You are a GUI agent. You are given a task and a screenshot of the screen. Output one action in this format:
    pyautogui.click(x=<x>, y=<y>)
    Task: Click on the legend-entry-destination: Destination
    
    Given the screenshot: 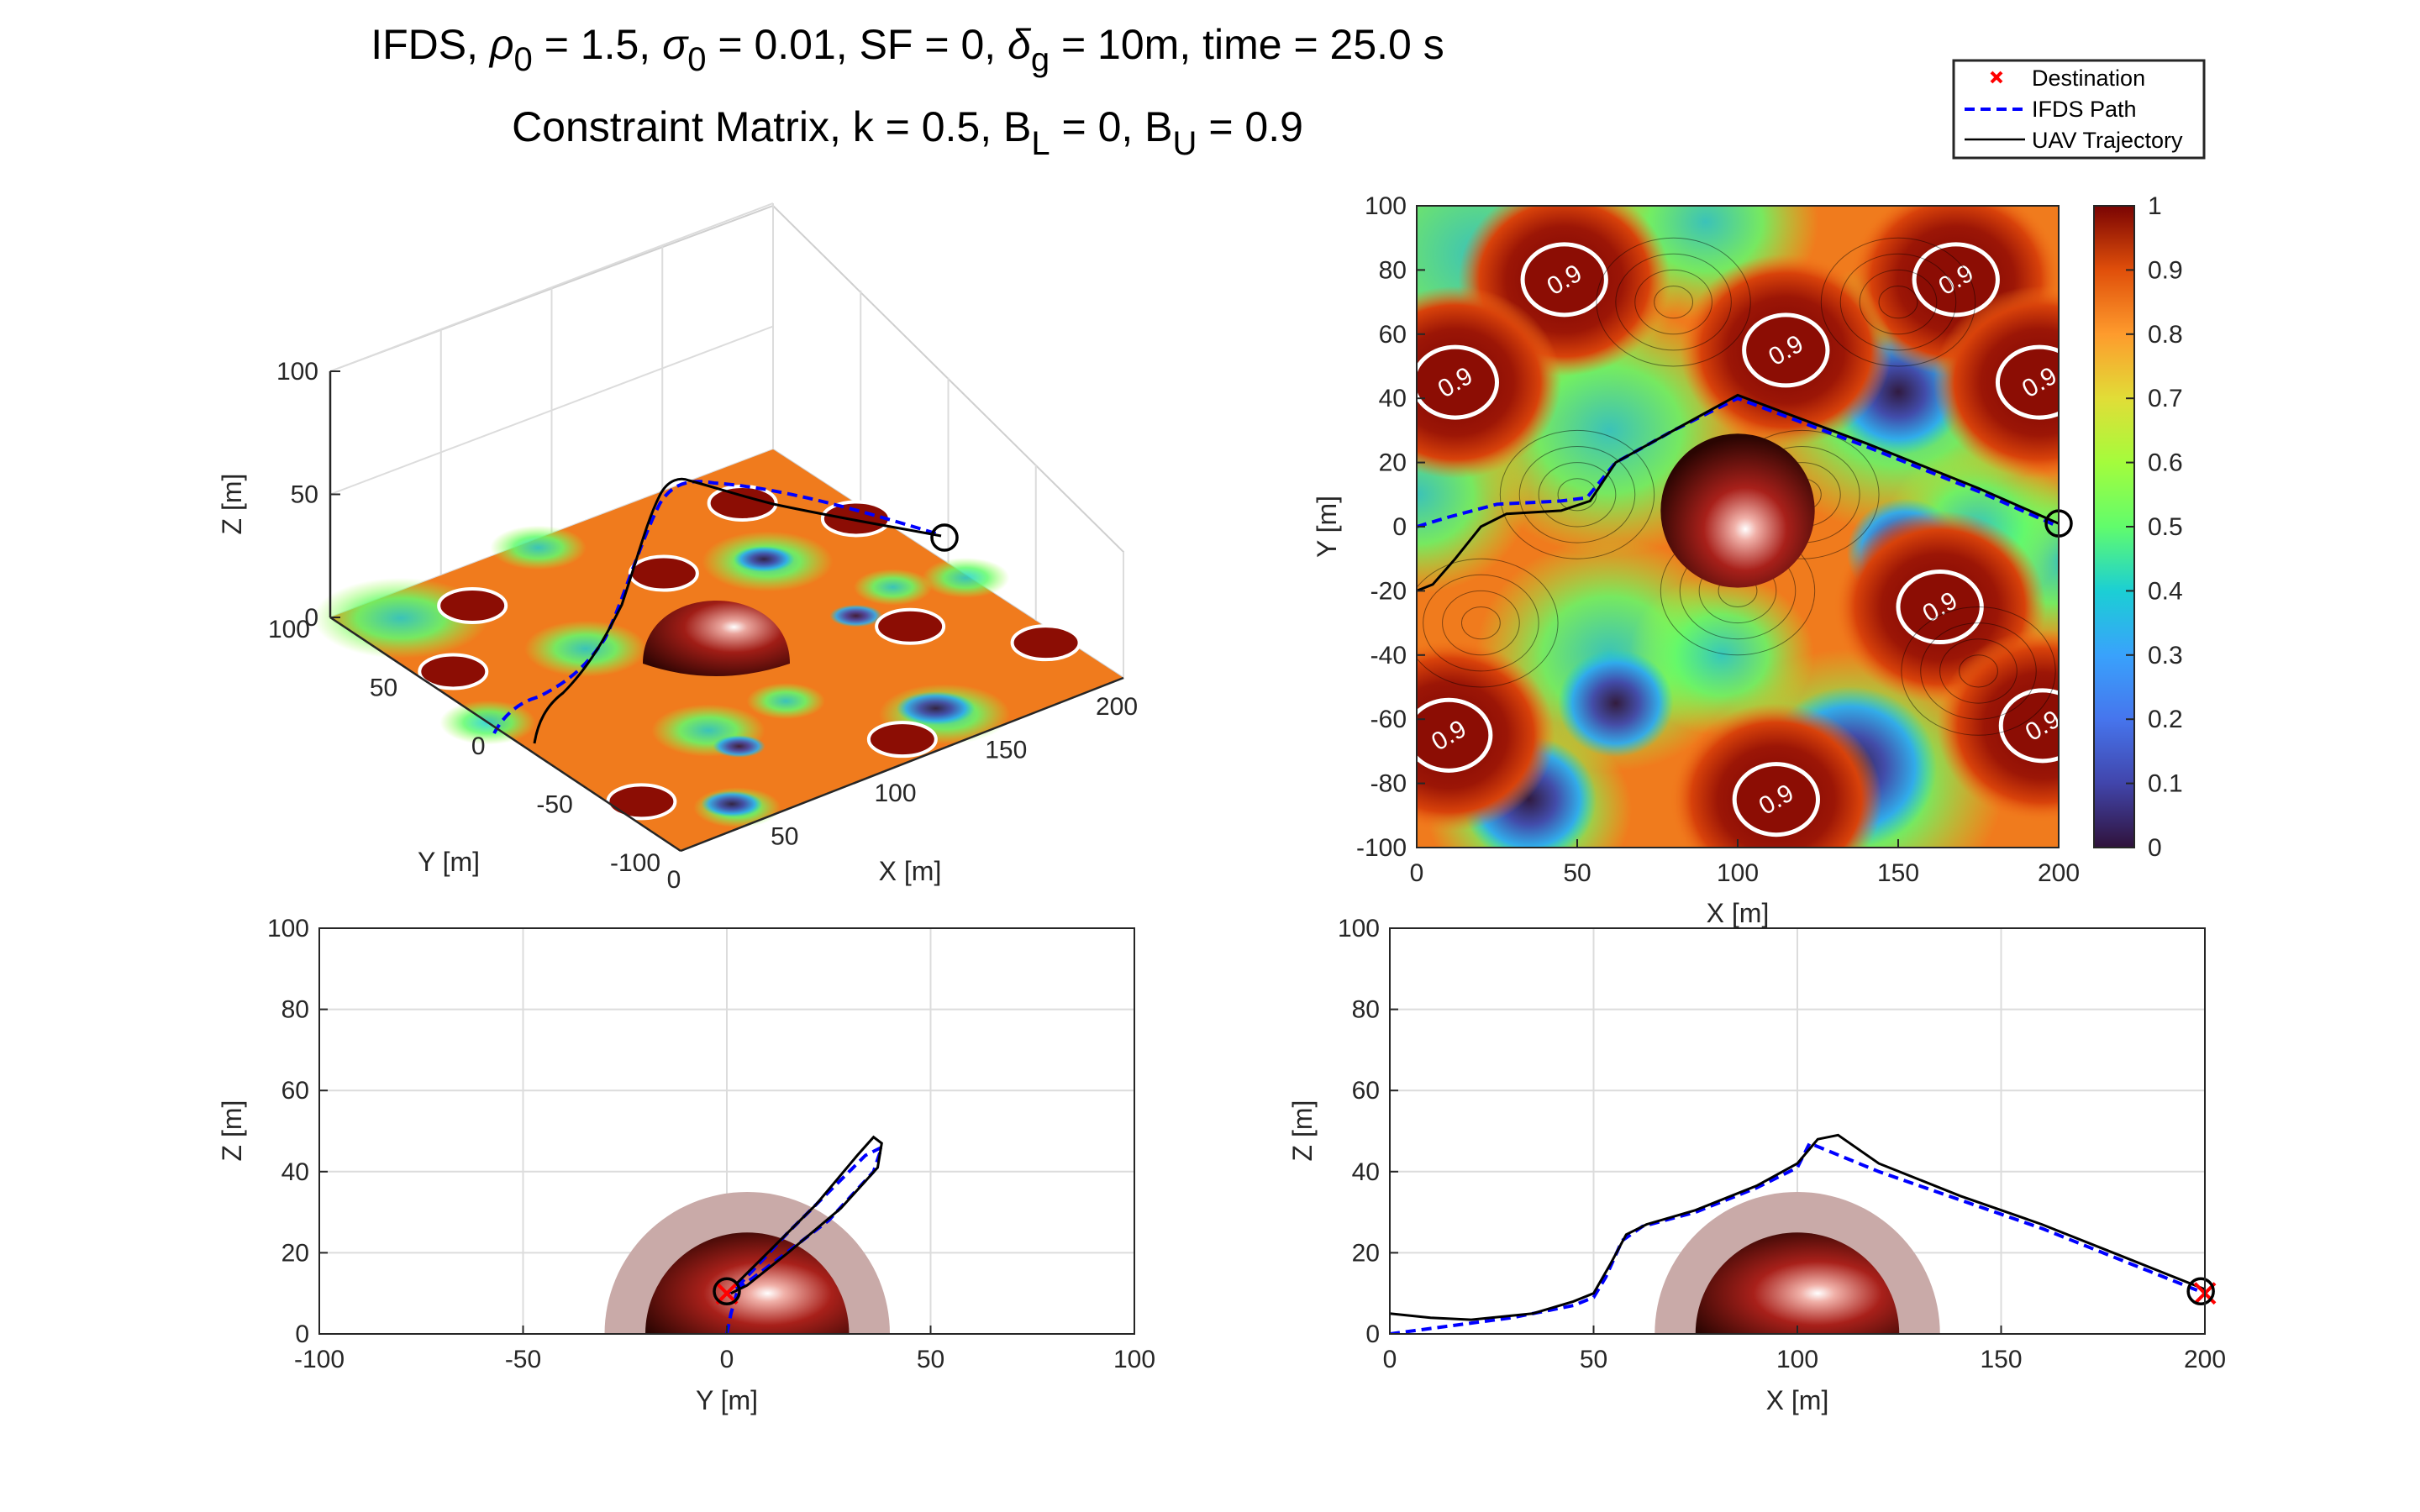 What is the action you would take?
    pyautogui.click(x=2067, y=78)
    